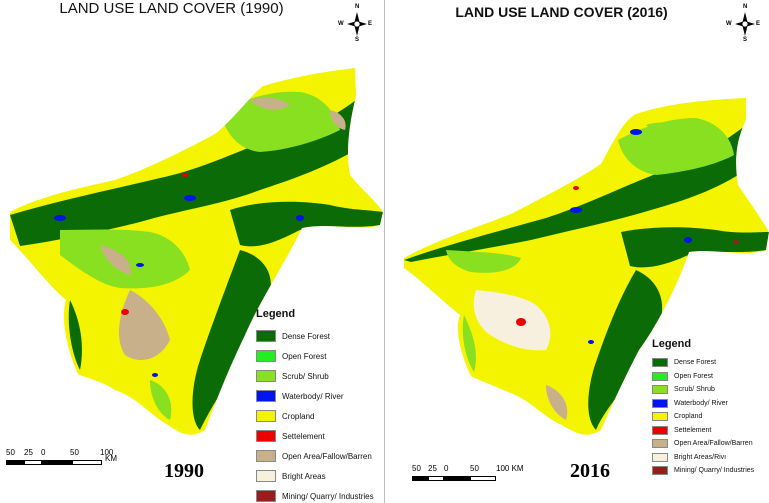 Image resolution: width=769 pixels, height=503 pixels. What do you see at coordinates (510, 468) in the screenshot?
I see `scale-tick: 100 KM` at bounding box center [510, 468].